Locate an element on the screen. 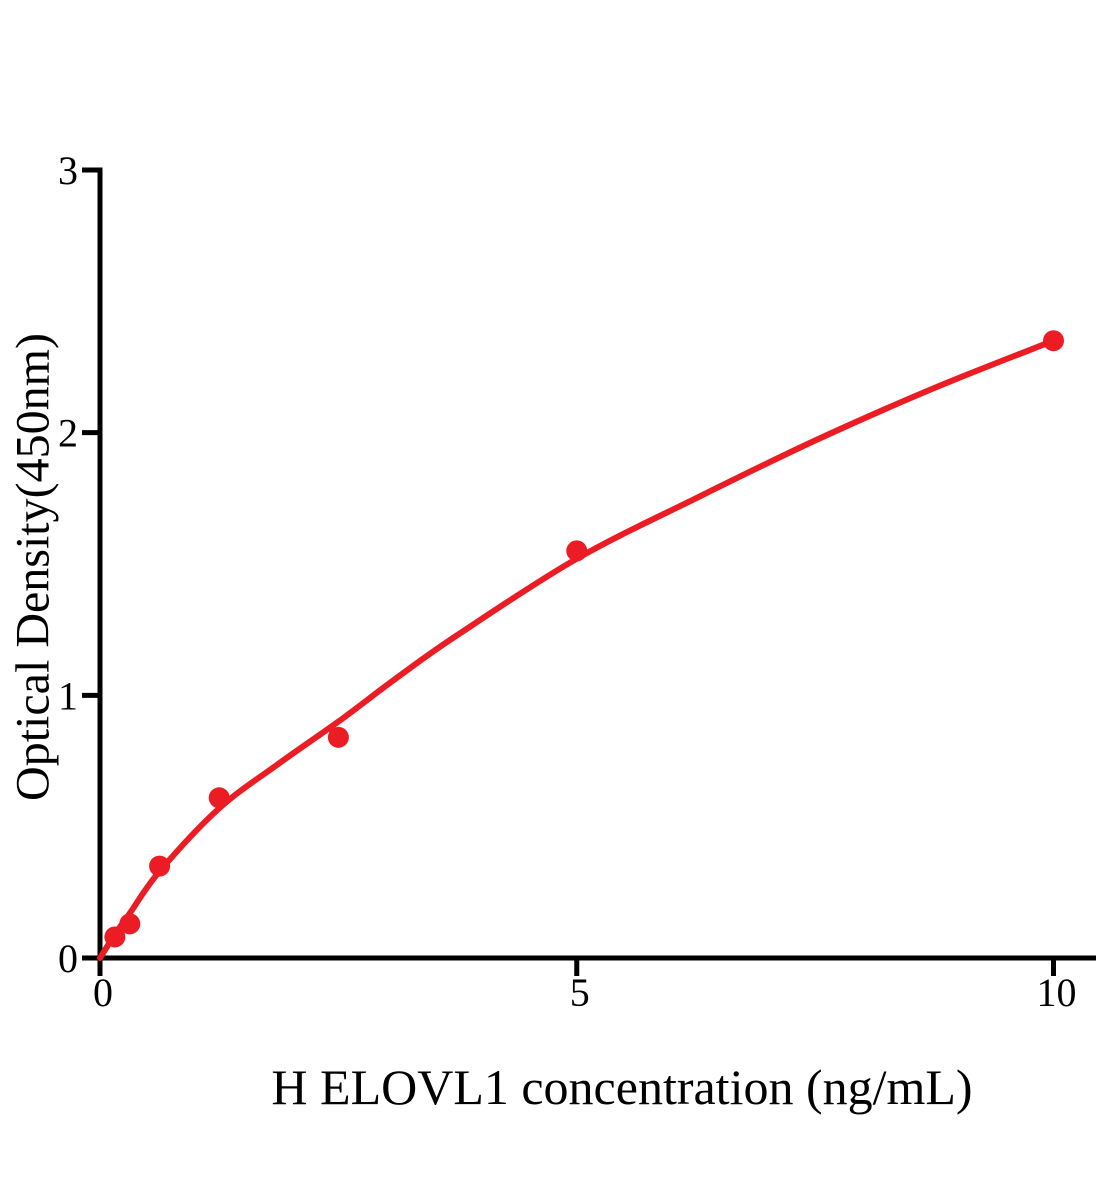 The height and width of the screenshot is (1200, 1104). x-tick-label: 0 is located at coordinates (103, 992).